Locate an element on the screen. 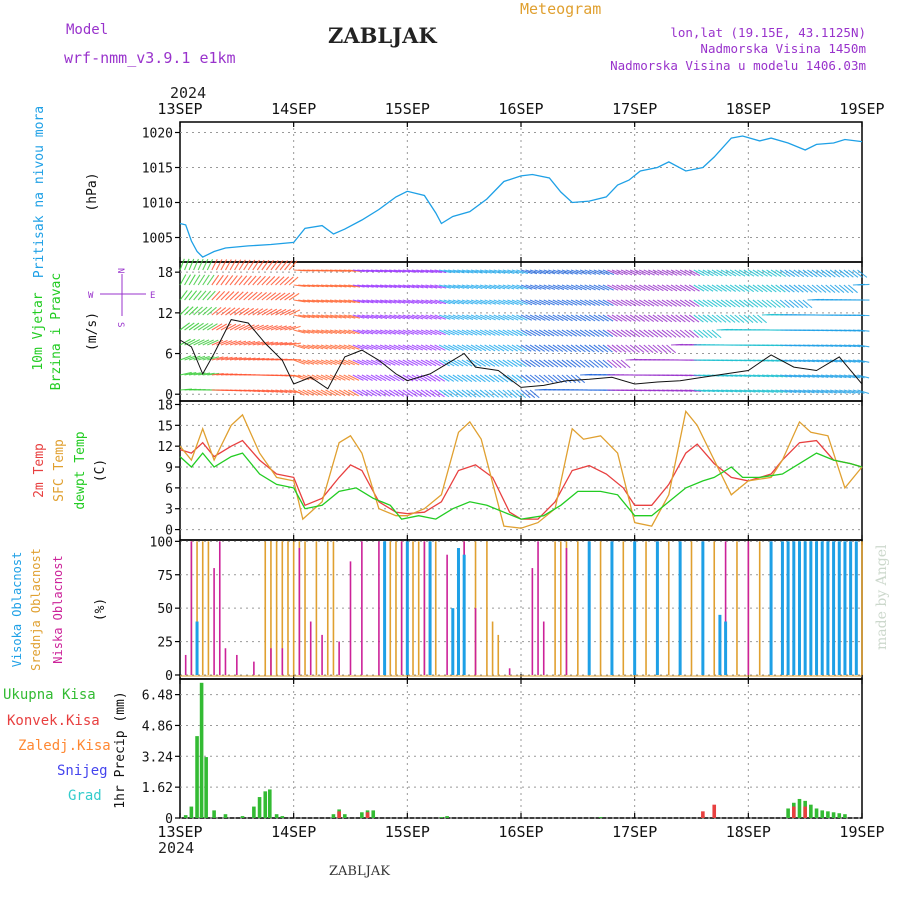 The height and width of the screenshot is (900, 900). precip-bar-conv is located at coordinates (367, 815).